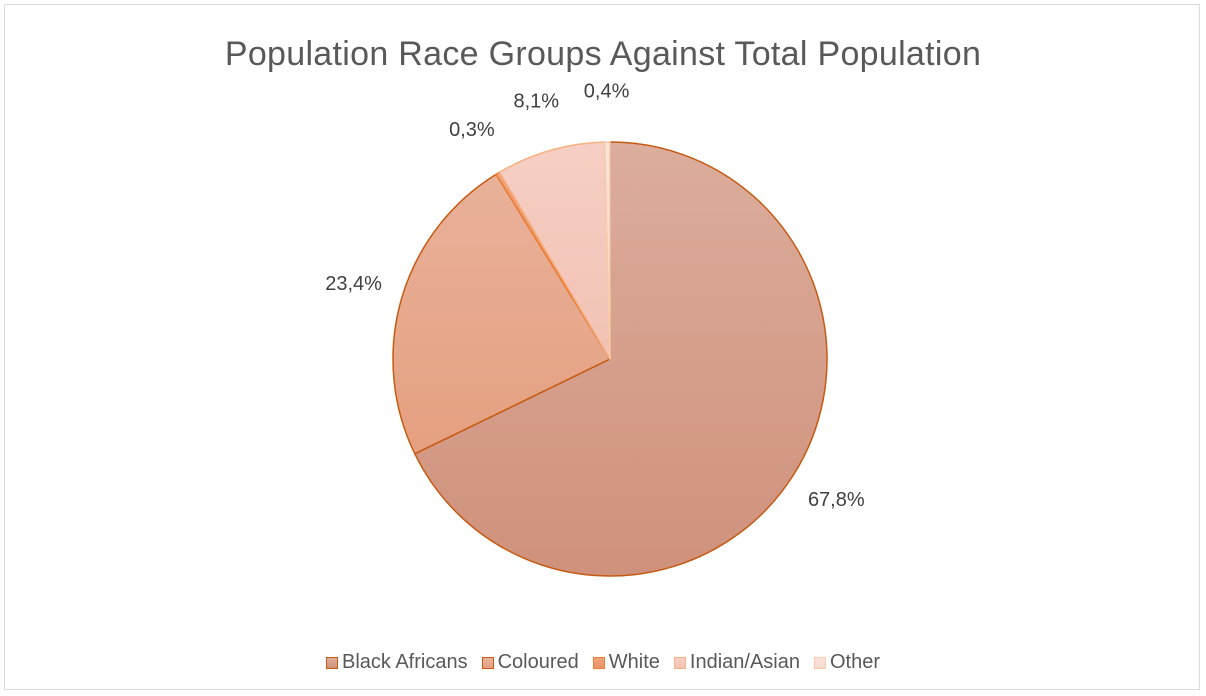  What do you see at coordinates (854, 662) in the screenshot?
I see `legend-label: Other` at bounding box center [854, 662].